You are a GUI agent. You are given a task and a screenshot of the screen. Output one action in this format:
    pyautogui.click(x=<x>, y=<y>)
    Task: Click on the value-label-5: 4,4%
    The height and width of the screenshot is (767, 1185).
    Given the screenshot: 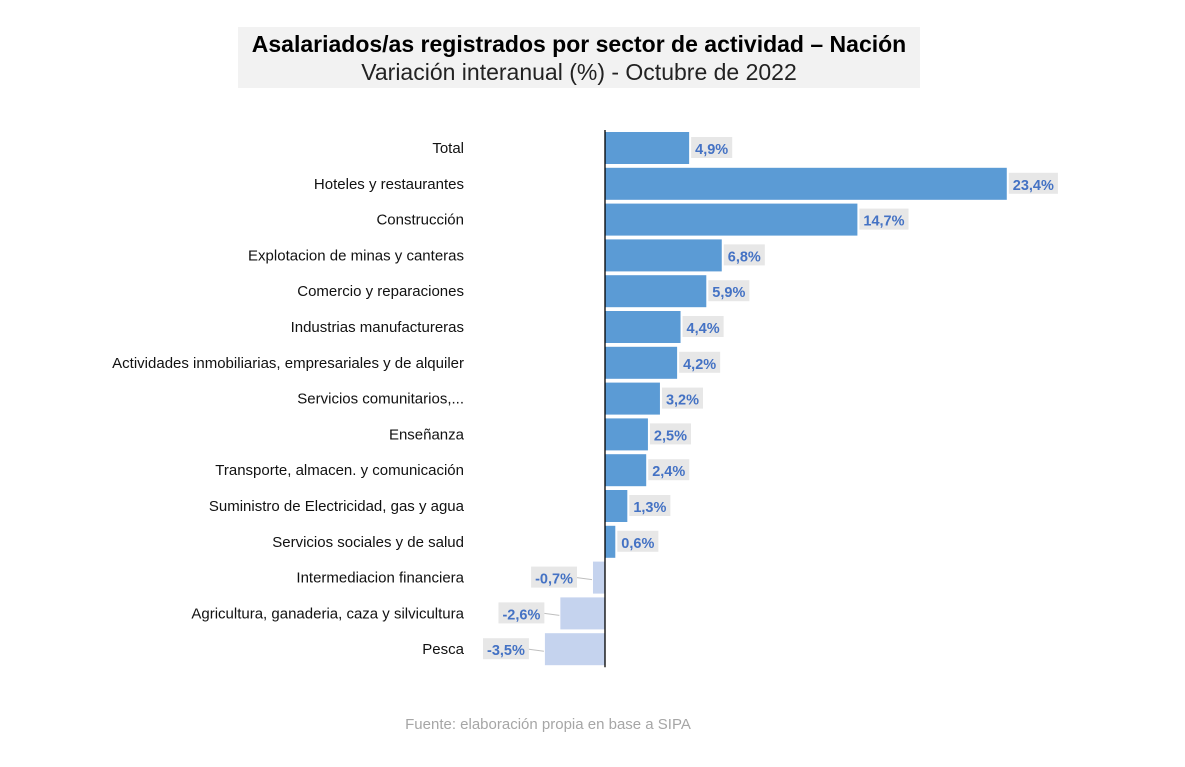 What is the action you would take?
    pyautogui.click(x=703, y=329)
    